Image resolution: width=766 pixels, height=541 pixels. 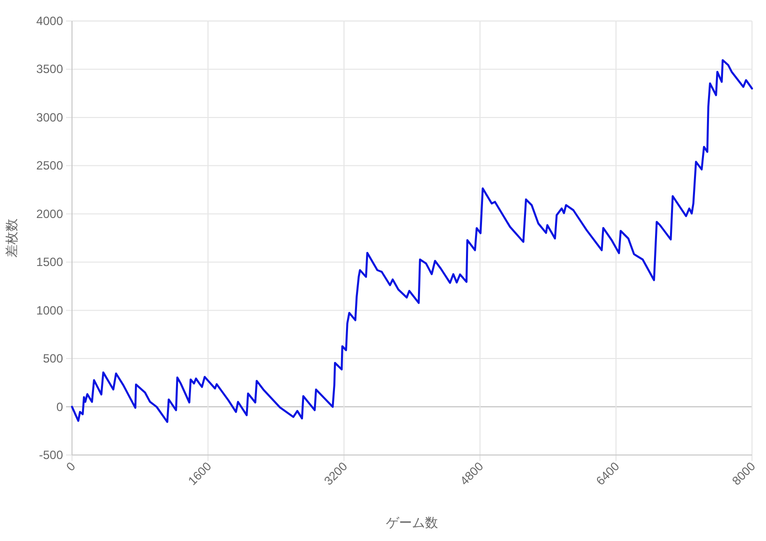 What do you see at coordinates (50, 262) in the screenshot?
I see `y-tick-label: 1500` at bounding box center [50, 262].